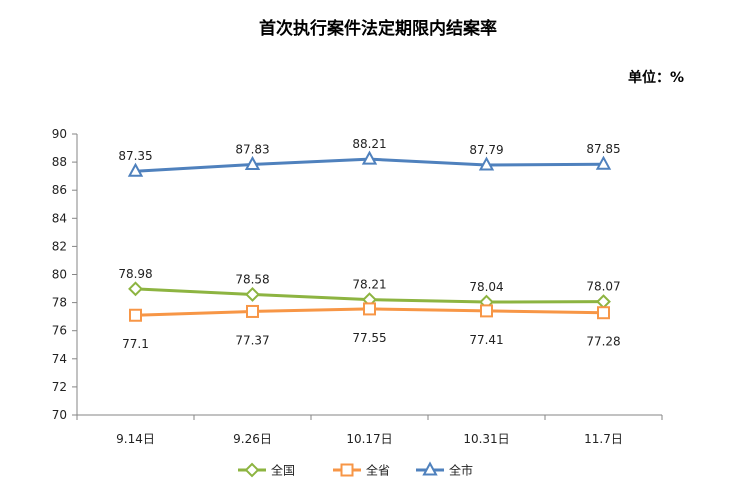  What do you see at coordinates (59, 275) in the screenshot?
I see `y-tick-label: 80` at bounding box center [59, 275].